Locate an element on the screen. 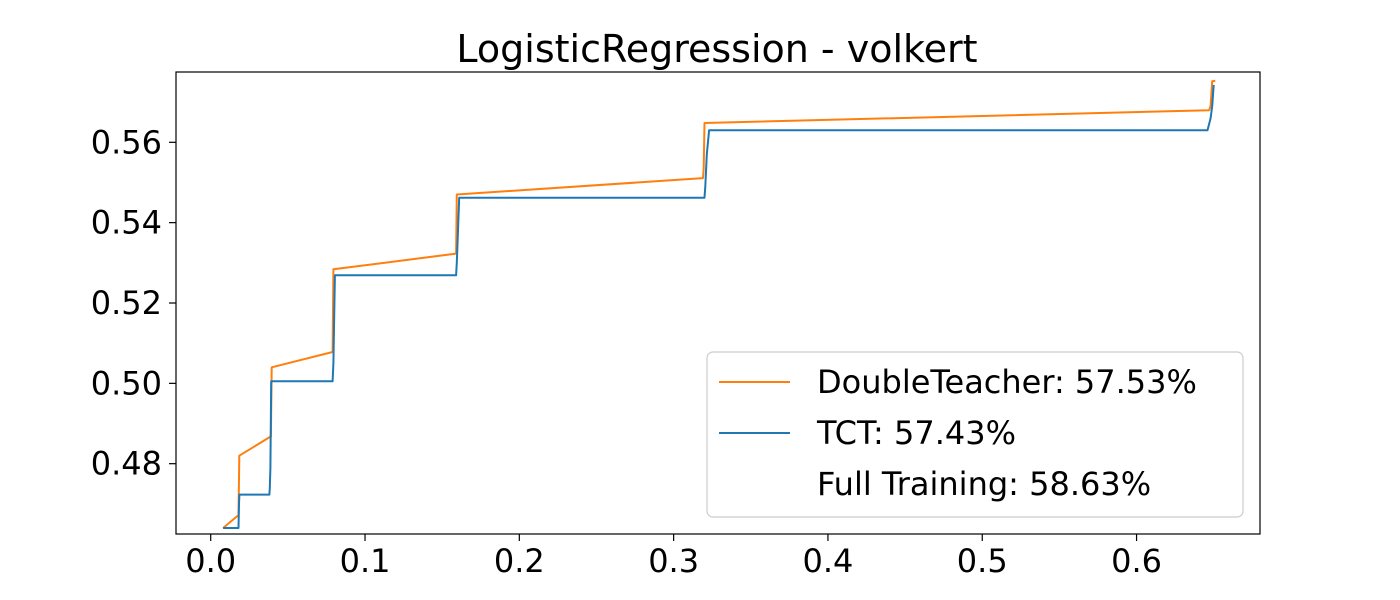 This screenshot has height=600, width=1400. x-tick-label: 0.2 is located at coordinates (519, 561).